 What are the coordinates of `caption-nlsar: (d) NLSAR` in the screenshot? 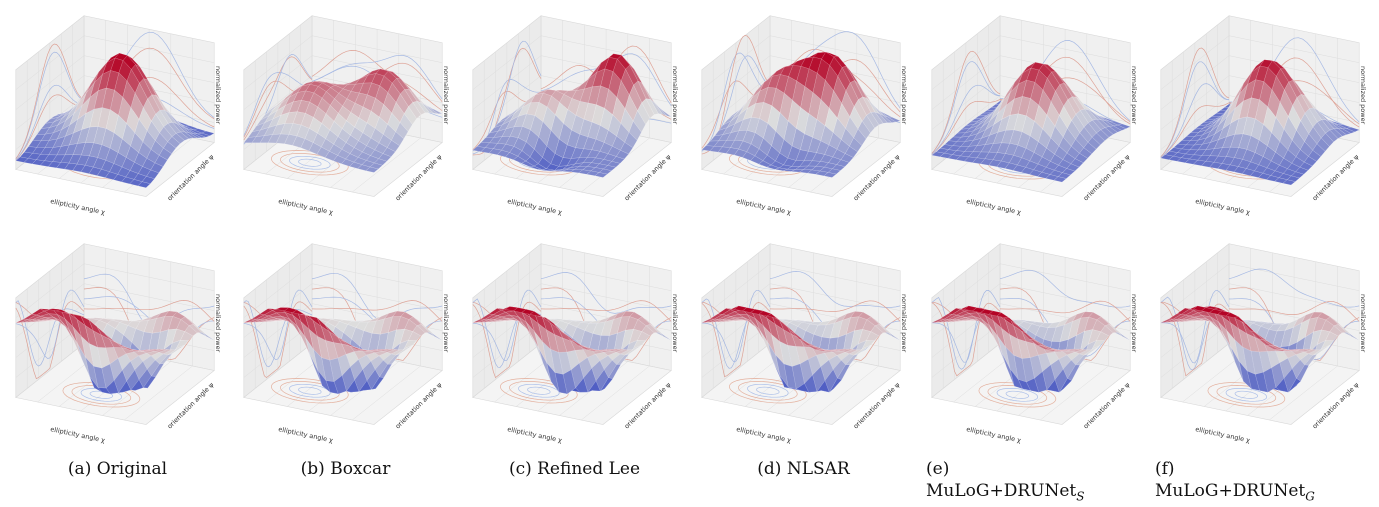 It's located at (803, 469).